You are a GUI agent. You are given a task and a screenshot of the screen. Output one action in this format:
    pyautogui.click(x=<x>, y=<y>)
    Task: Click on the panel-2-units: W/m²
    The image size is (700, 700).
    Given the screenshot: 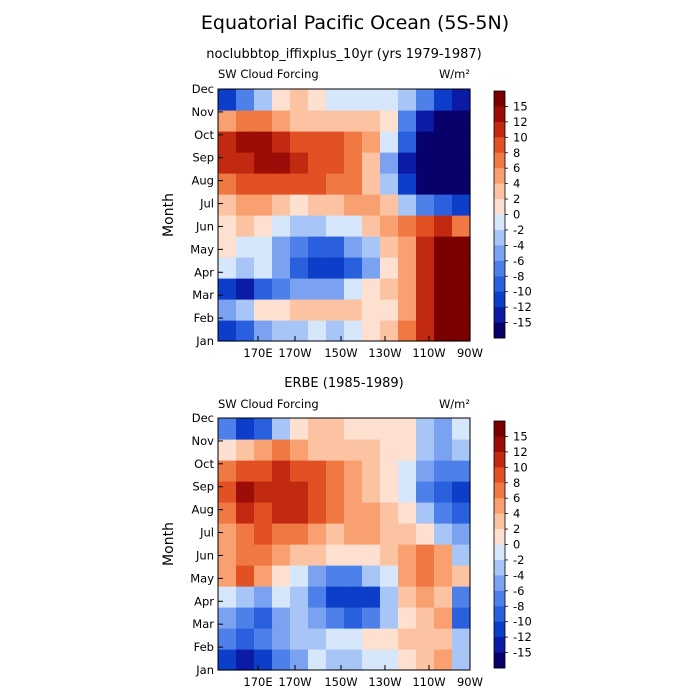 What is the action you would take?
    pyautogui.click(x=454, y=404)
    